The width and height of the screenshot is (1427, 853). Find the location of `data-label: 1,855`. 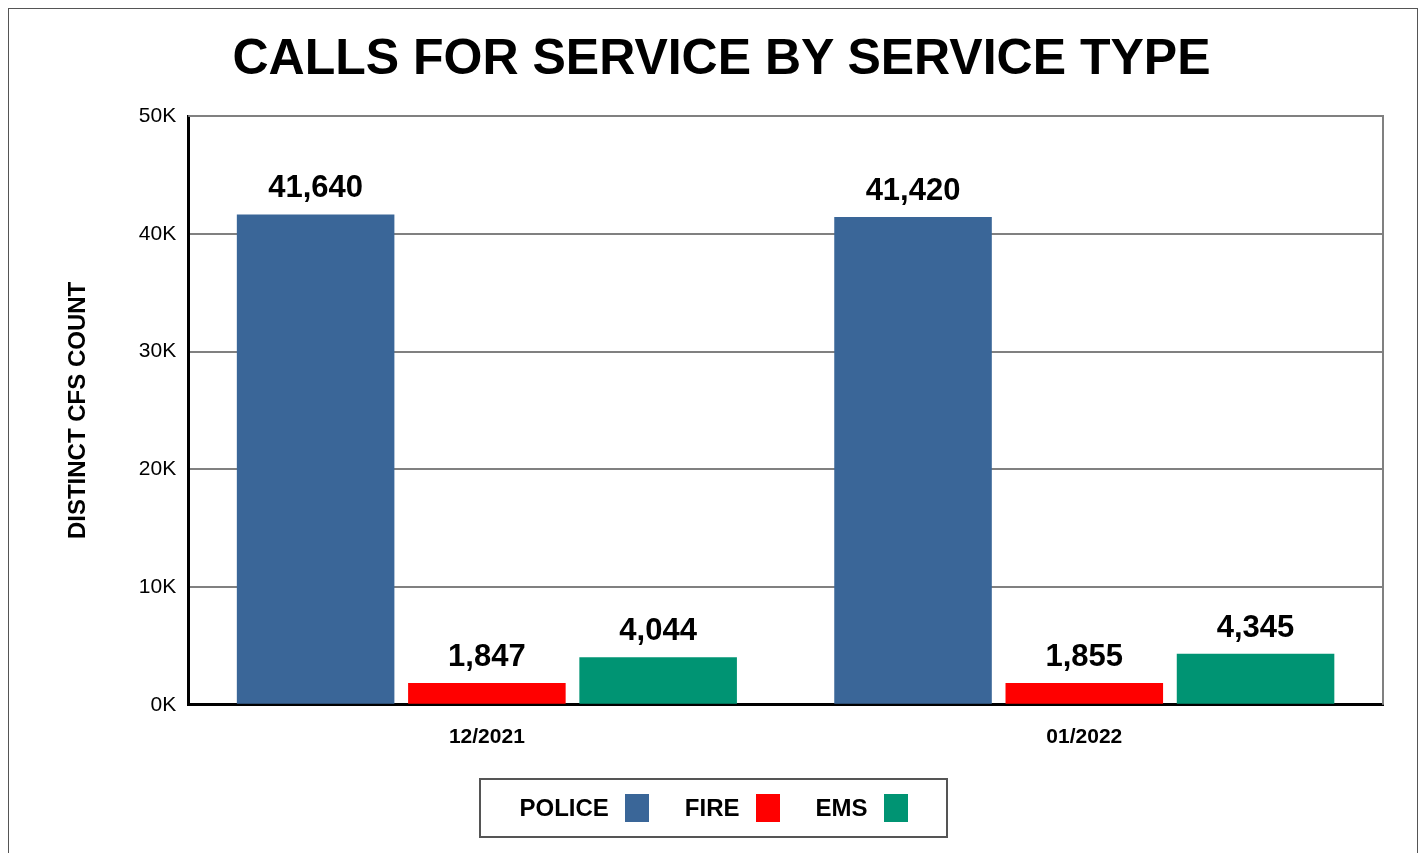

data-label: 1,855 is located at coordinates (1084, 655).